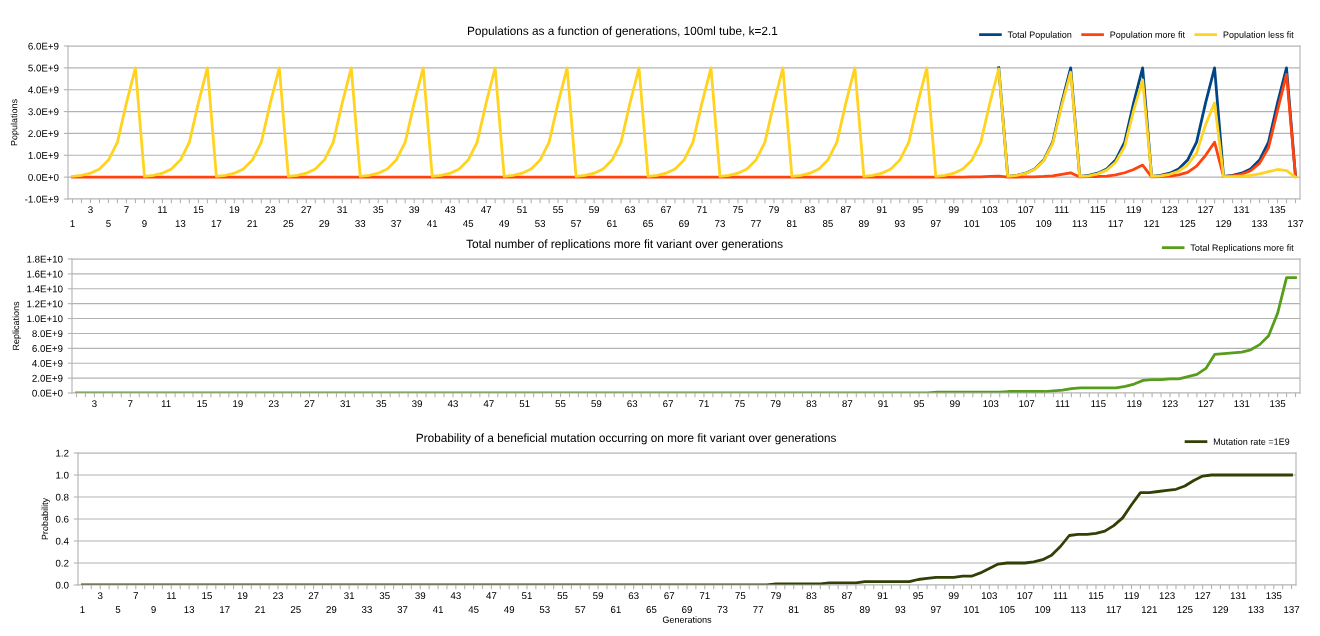 Image resolution: width=1320 pixels, height=636 pixels. What do you see at coordinates (180, 223) in the screenshot?
I see `x-tick-label: 13` at bounding box center [180, 223].